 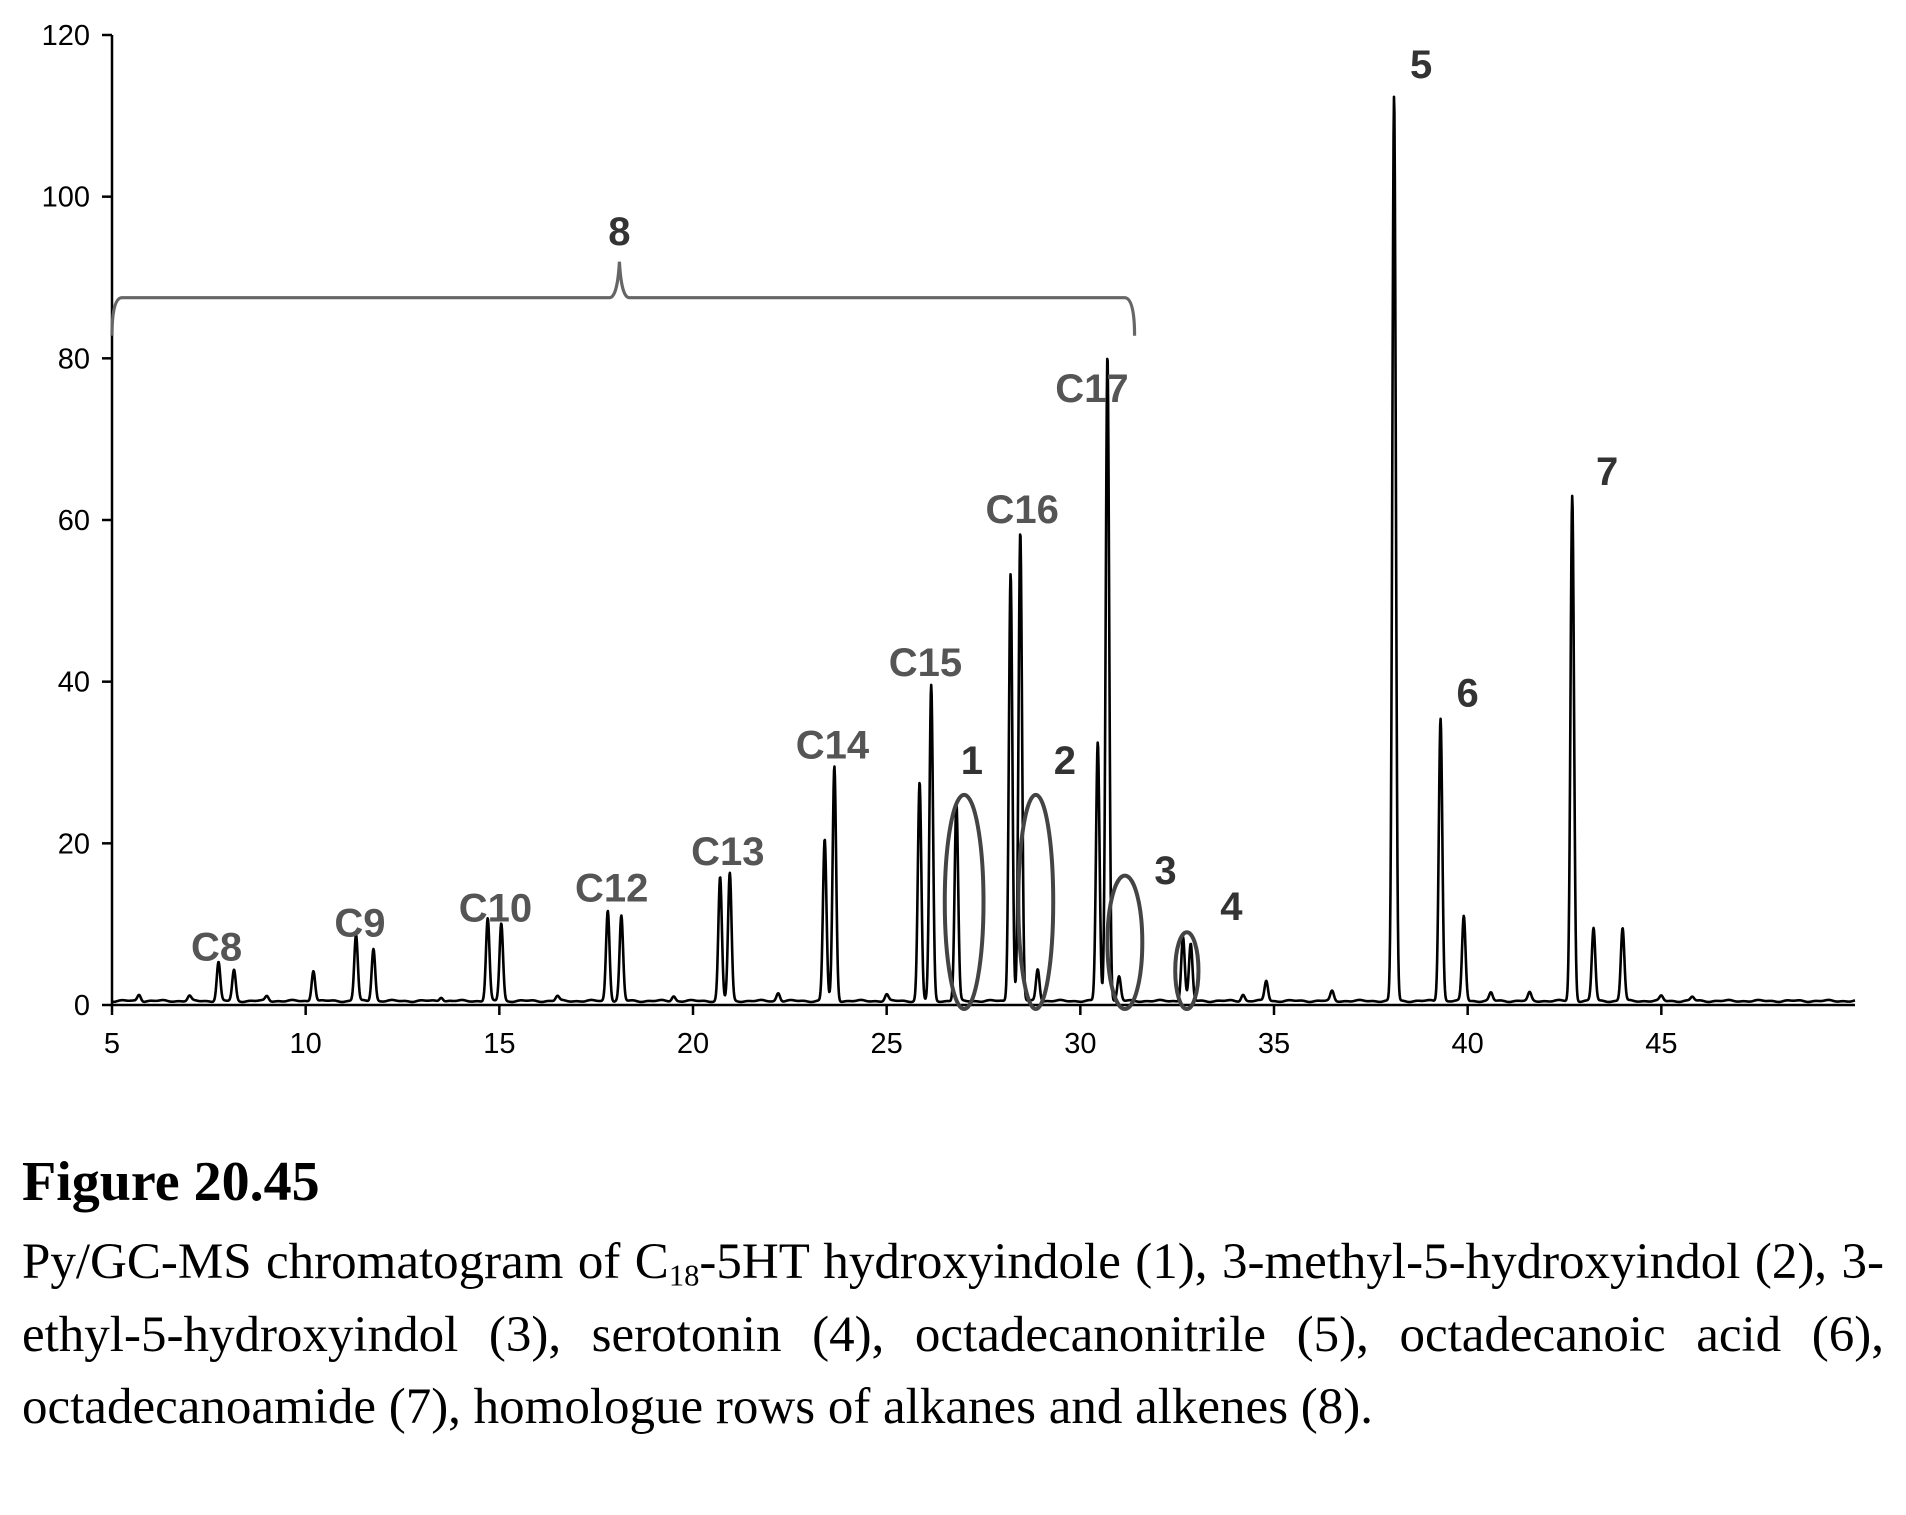 What do you see at coordinates (1091, 389) in the screenshot?
I see `peak-label-c17: C17` at bounding box center [1091, 389].